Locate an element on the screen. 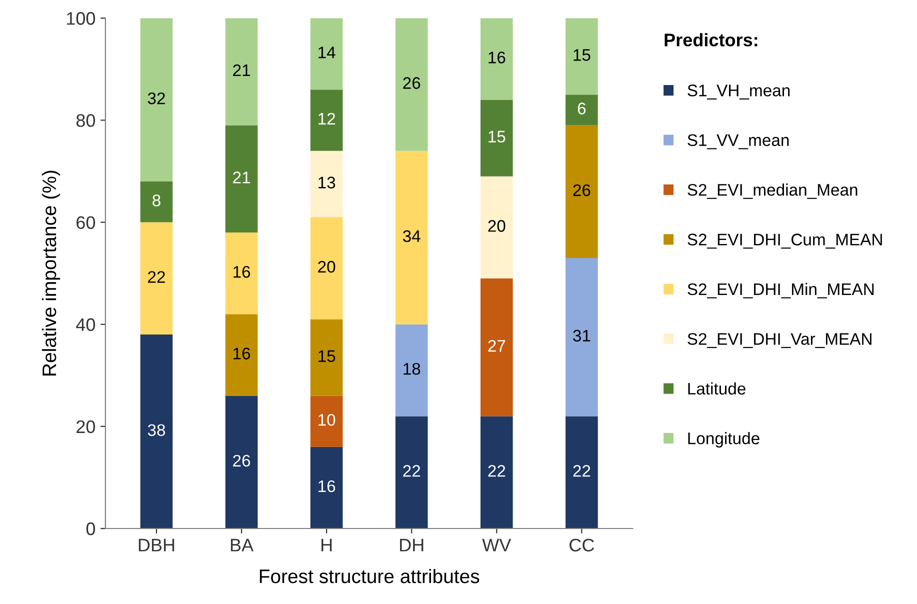  data-label: 8 is located at coordinates (156, 200).